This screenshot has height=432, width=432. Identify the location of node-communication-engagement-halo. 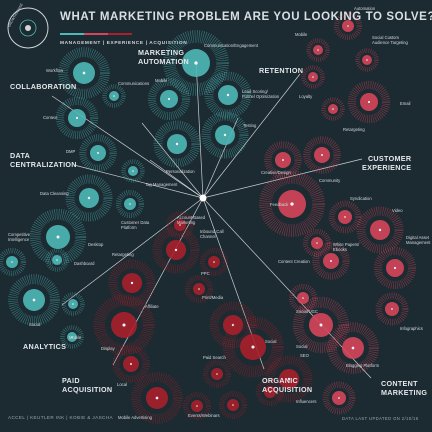
(196, 63).